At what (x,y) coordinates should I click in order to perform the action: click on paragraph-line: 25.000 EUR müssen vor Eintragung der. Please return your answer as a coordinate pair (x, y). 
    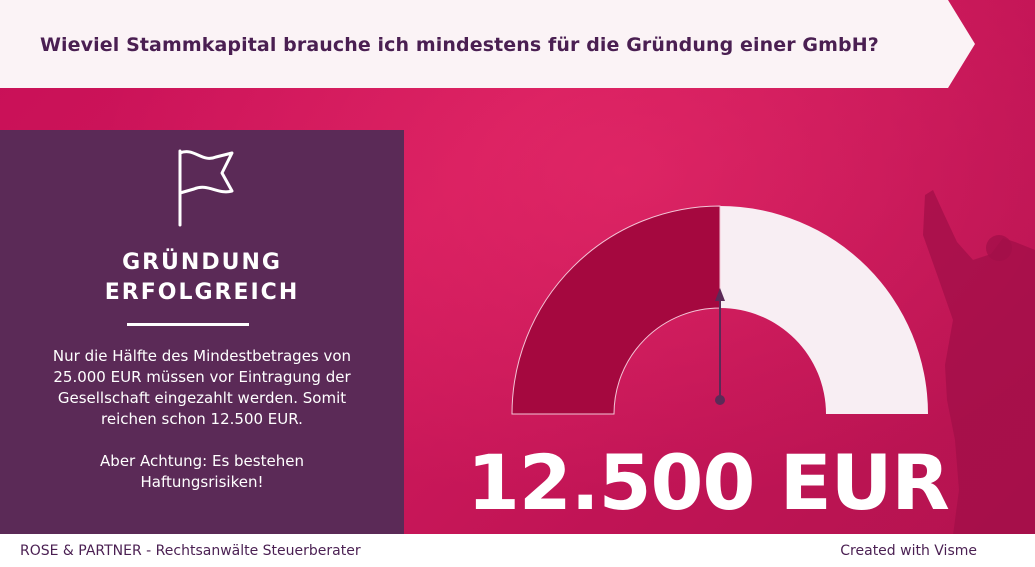
    Looking at the image, I should click on (202, 377).